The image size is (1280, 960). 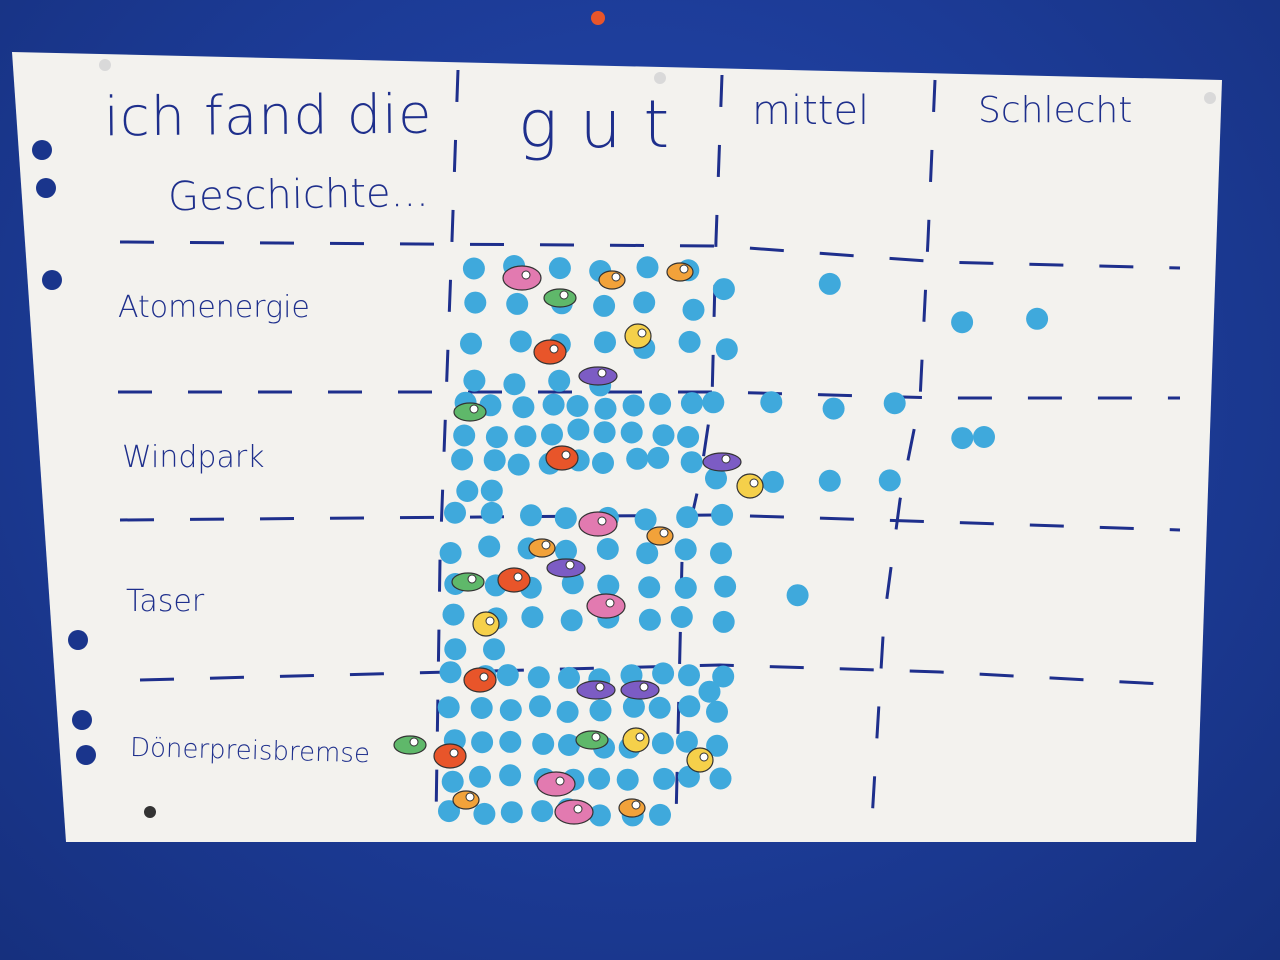 I want to click on row-label-taser: Taser, so click(x=165, y=601).